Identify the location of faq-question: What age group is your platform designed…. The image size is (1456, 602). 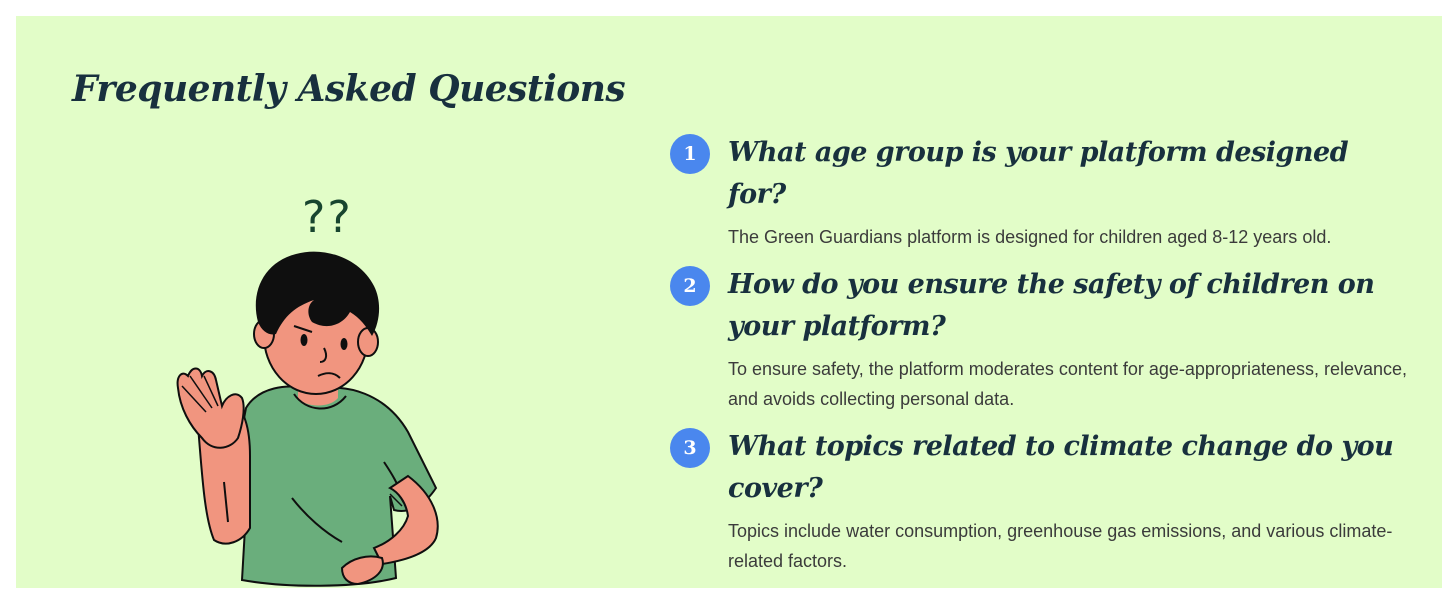
(1038, 173).